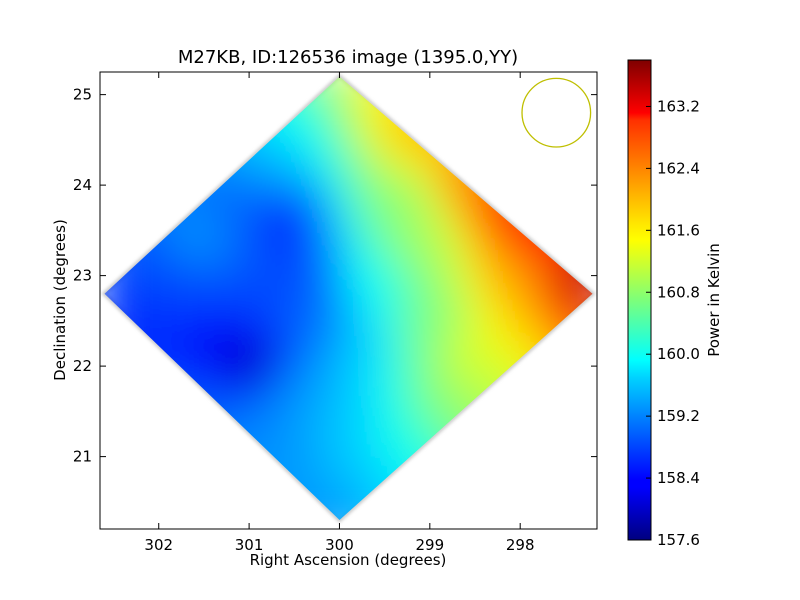 The width and height of the screenshot is (800, 600). I want to click on y-tick-label: 25, so click(82, 95).